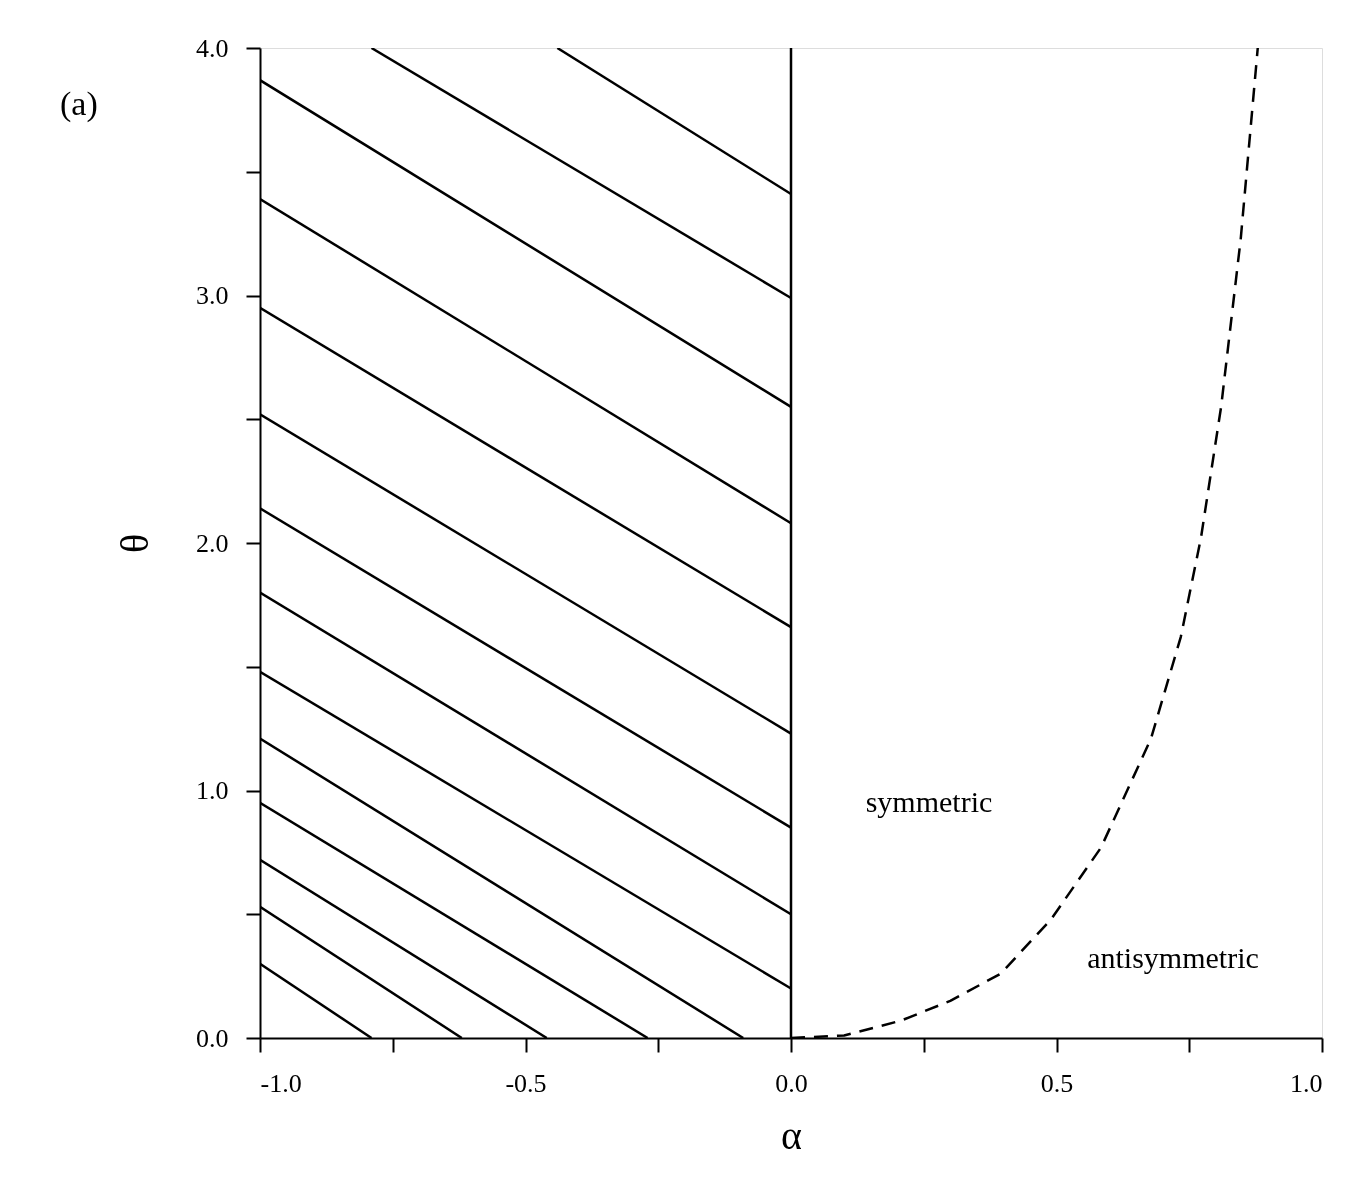  What do you see at coordinates (212, 790) in the screenshot?
I see `y-tick-label: 1.0` at bounding box center [212, 790].